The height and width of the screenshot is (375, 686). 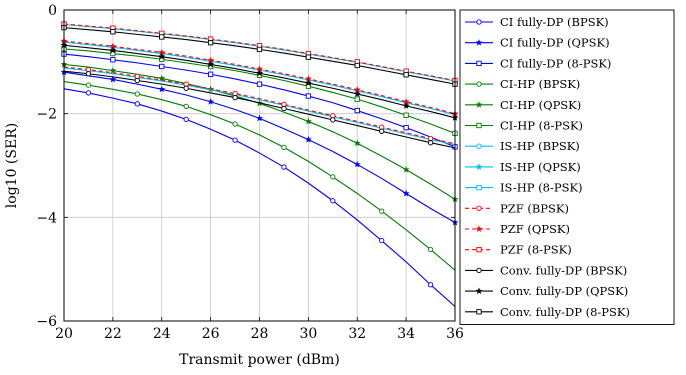 I want to click on legend-label: CI-HP (8-PSK), so click(x=541, y=126).